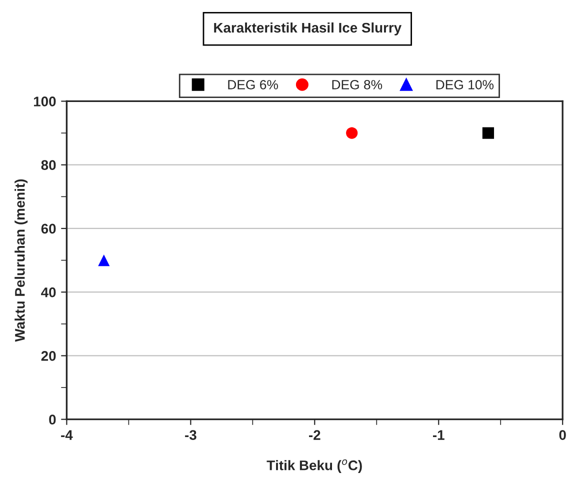 This screenshot has width=580, height=482. Describe the element at coordinates (314, 466) in the screenshot. I see `x-axis-title: Titik Beku ($^{o}$C)` at that location.